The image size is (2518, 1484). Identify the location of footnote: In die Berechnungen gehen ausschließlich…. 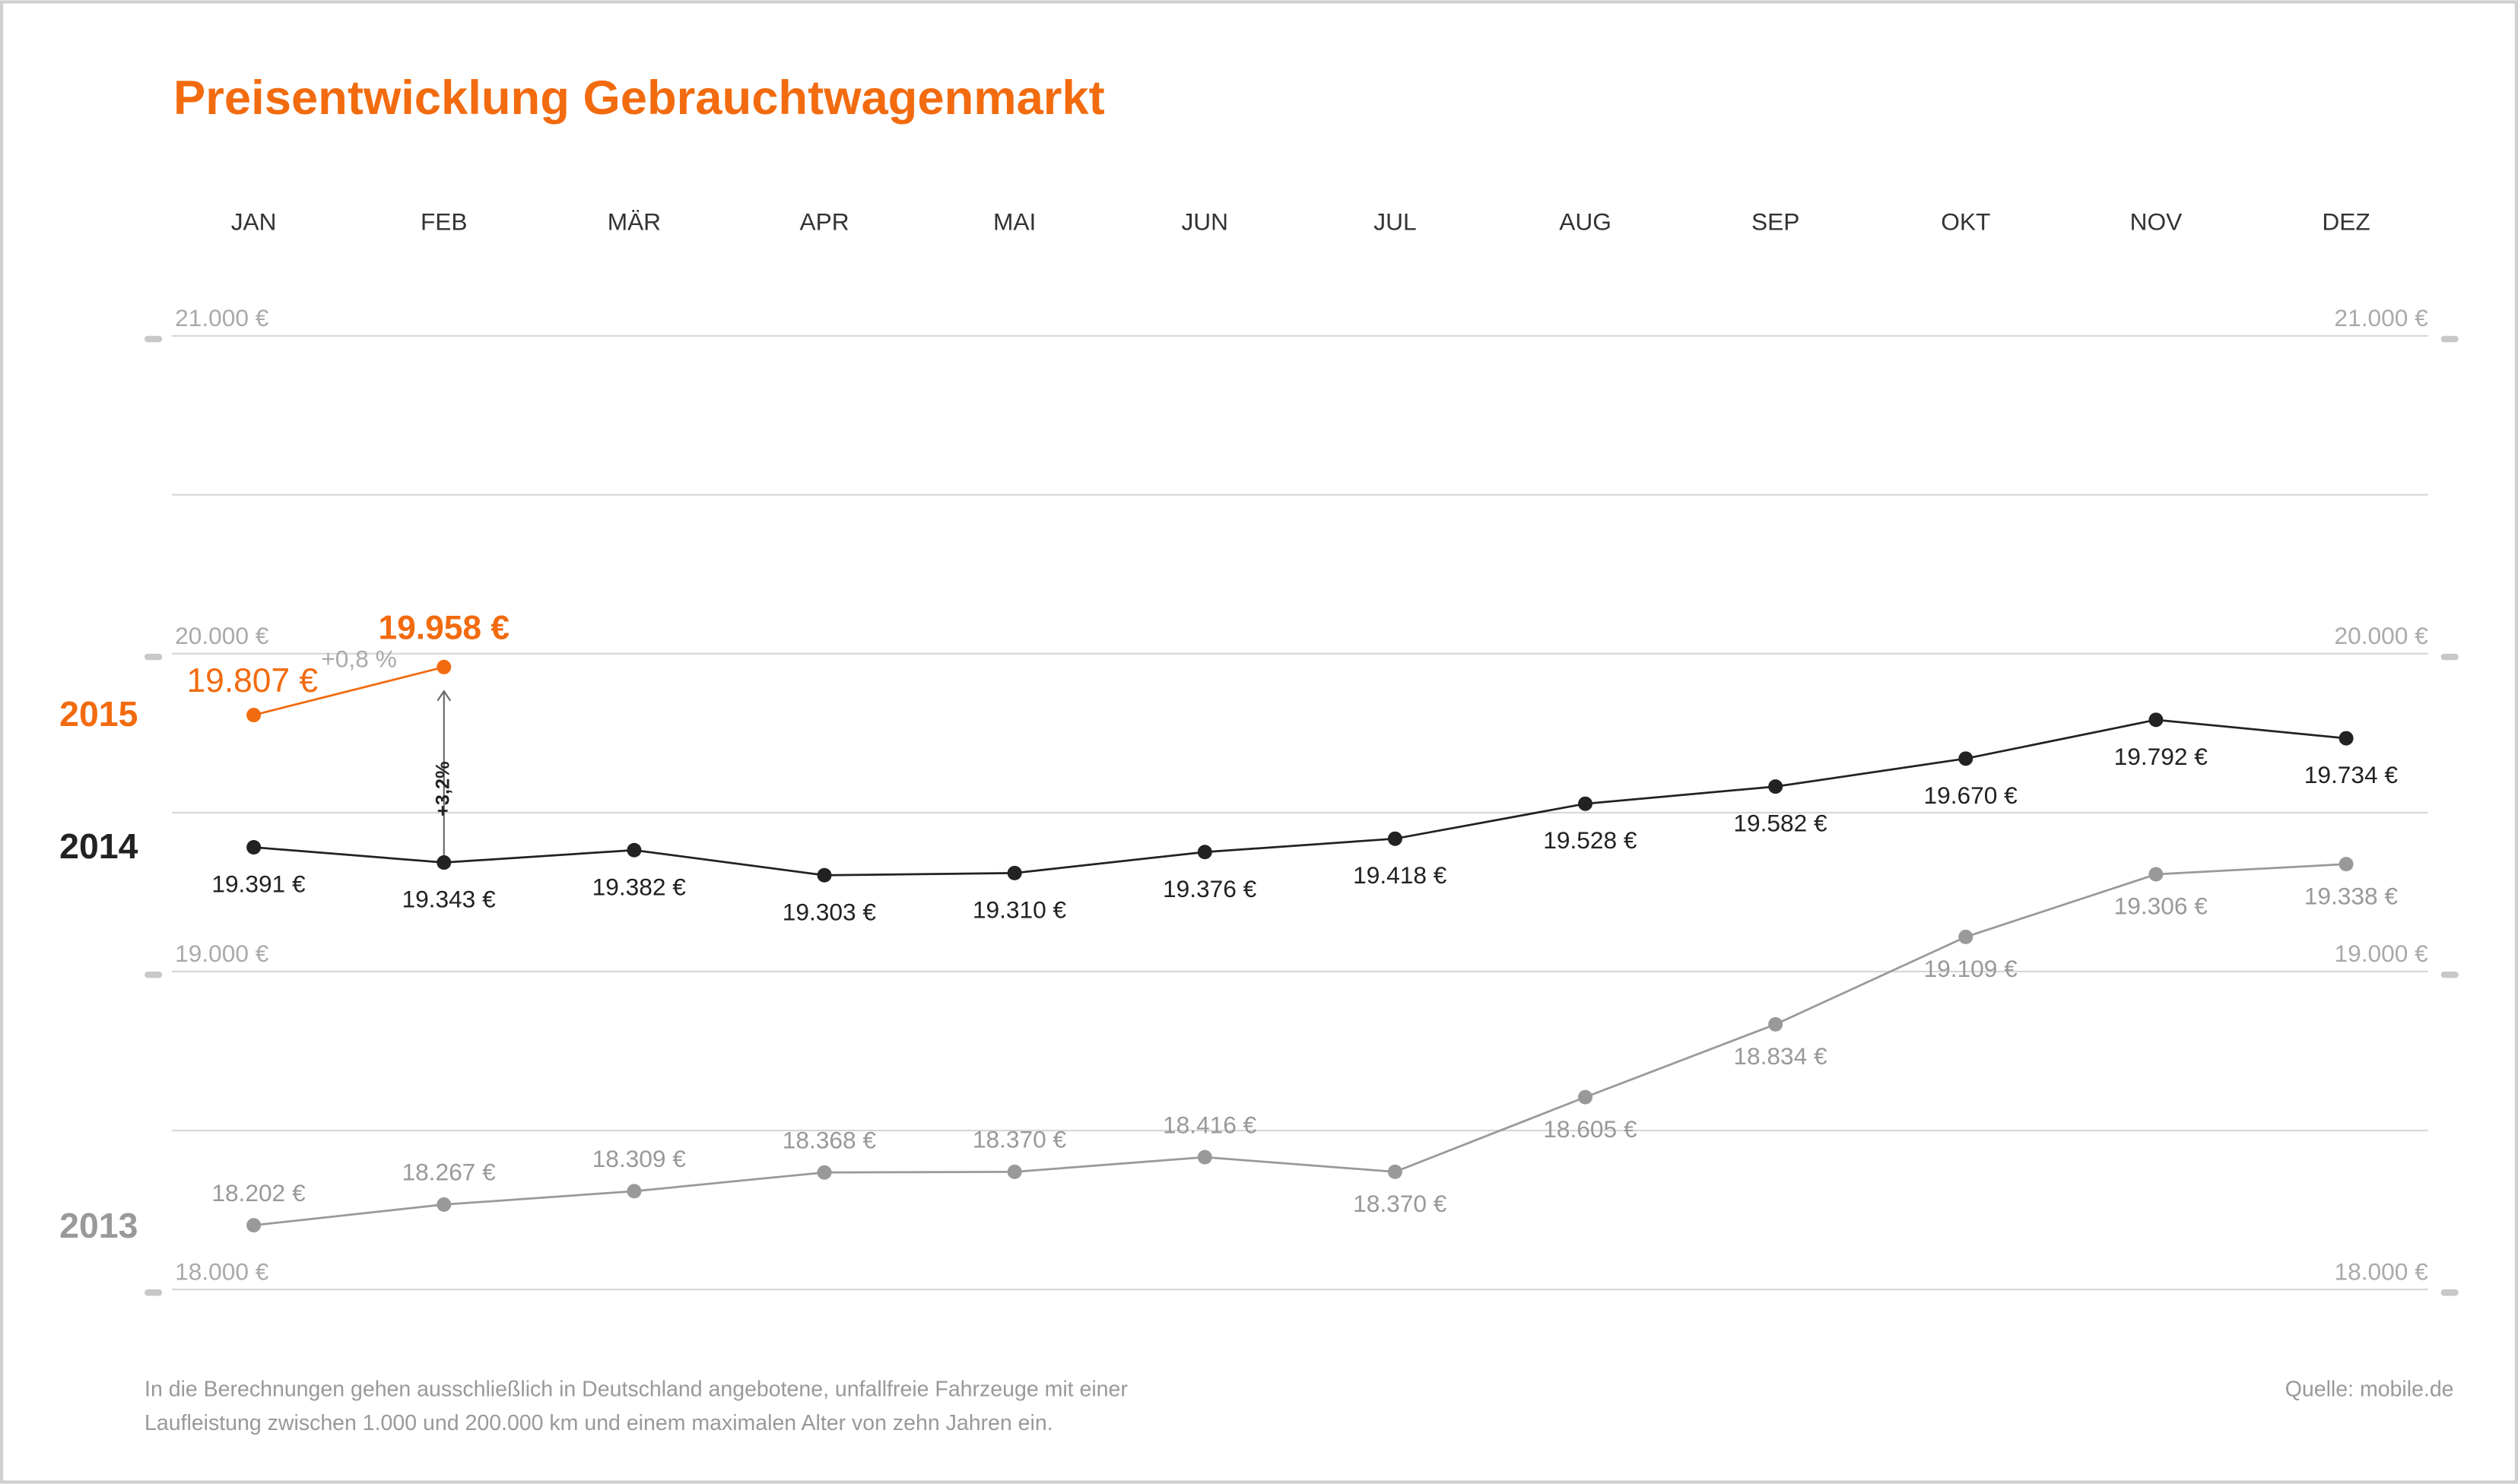
(636, 1390).